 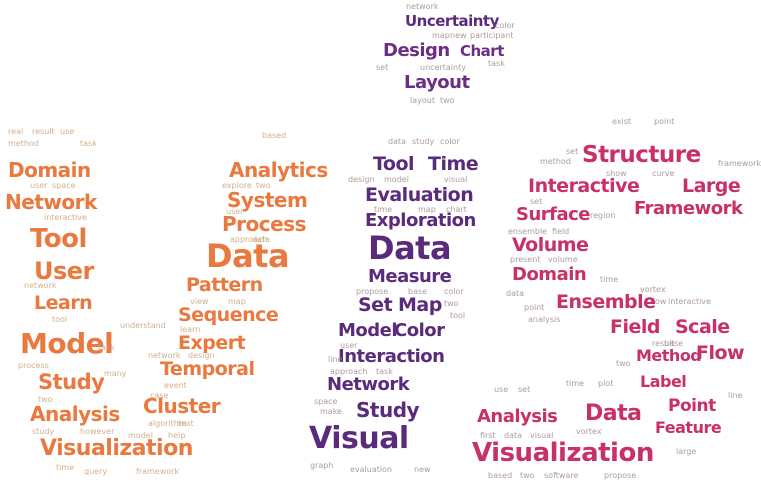 What do you see at coordinates (527, 475) in the screenshot?
I see `word-two-feature: two` at bounding box center [527, 475].